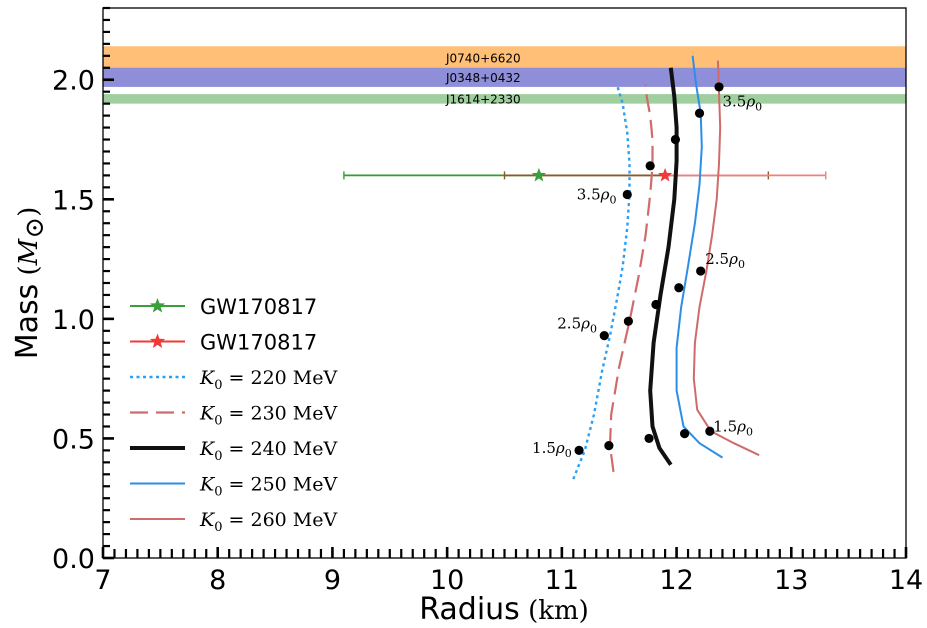 The width and height of the screenshot is (927, 628). Describe the element at coordinates (447, 580) in the screenshot. I see `x-tick-label: 10` at that location.